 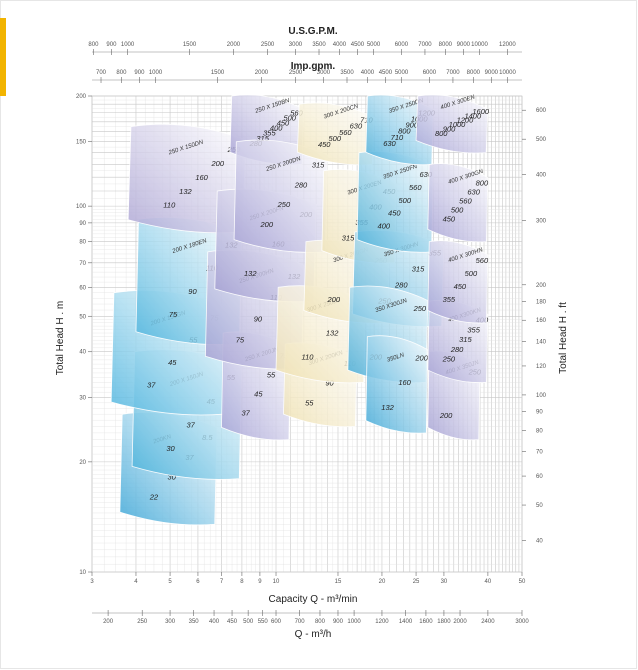 I want to click on impgpm-tick-label: 800, so click(x=121, y=73).